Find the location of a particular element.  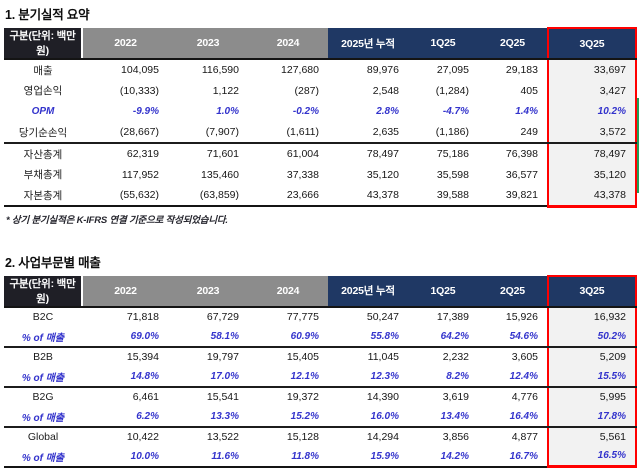

column-header: 1Q25 is located at coordinates (443, 291).